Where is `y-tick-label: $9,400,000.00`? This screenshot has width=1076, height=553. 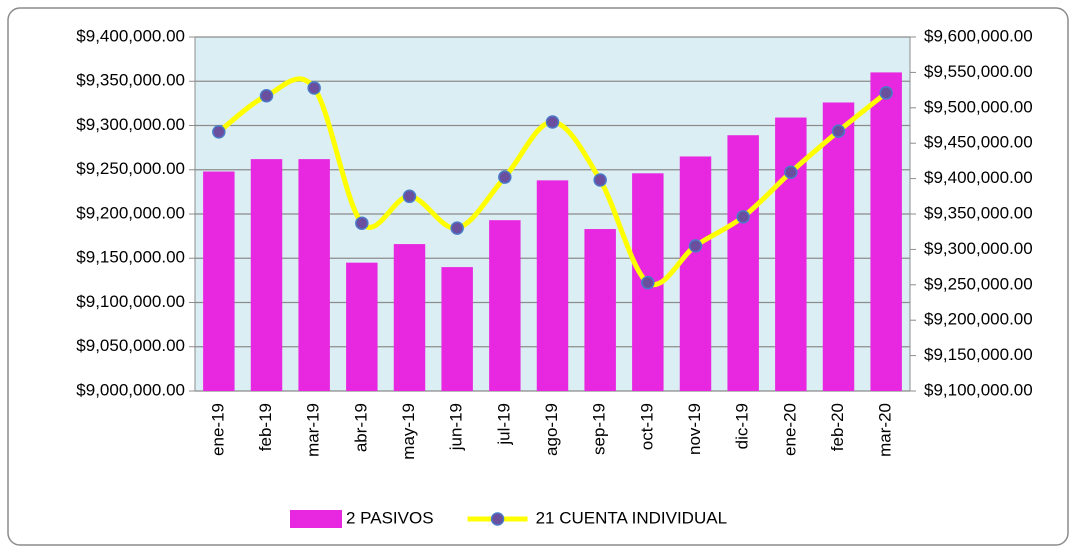
y-tick-label: $9,400,000.00 is located at coordinates (130, 35).